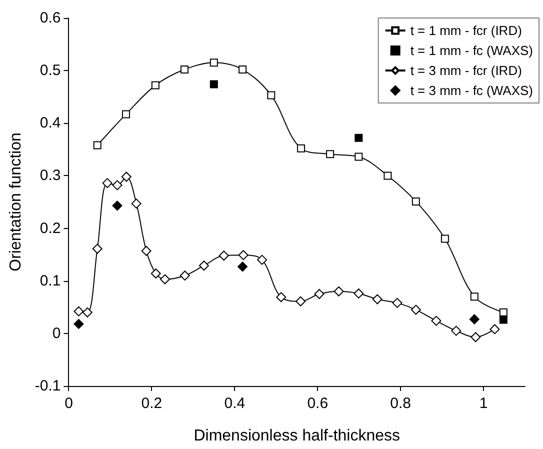 The height and width of the screenshot is (449, 543). What do you see at coordinates (472, 90) in the screenshot?
I see `legend-label: t = 3 mm - fc (WAXS)` at bounding box center [472, 90].